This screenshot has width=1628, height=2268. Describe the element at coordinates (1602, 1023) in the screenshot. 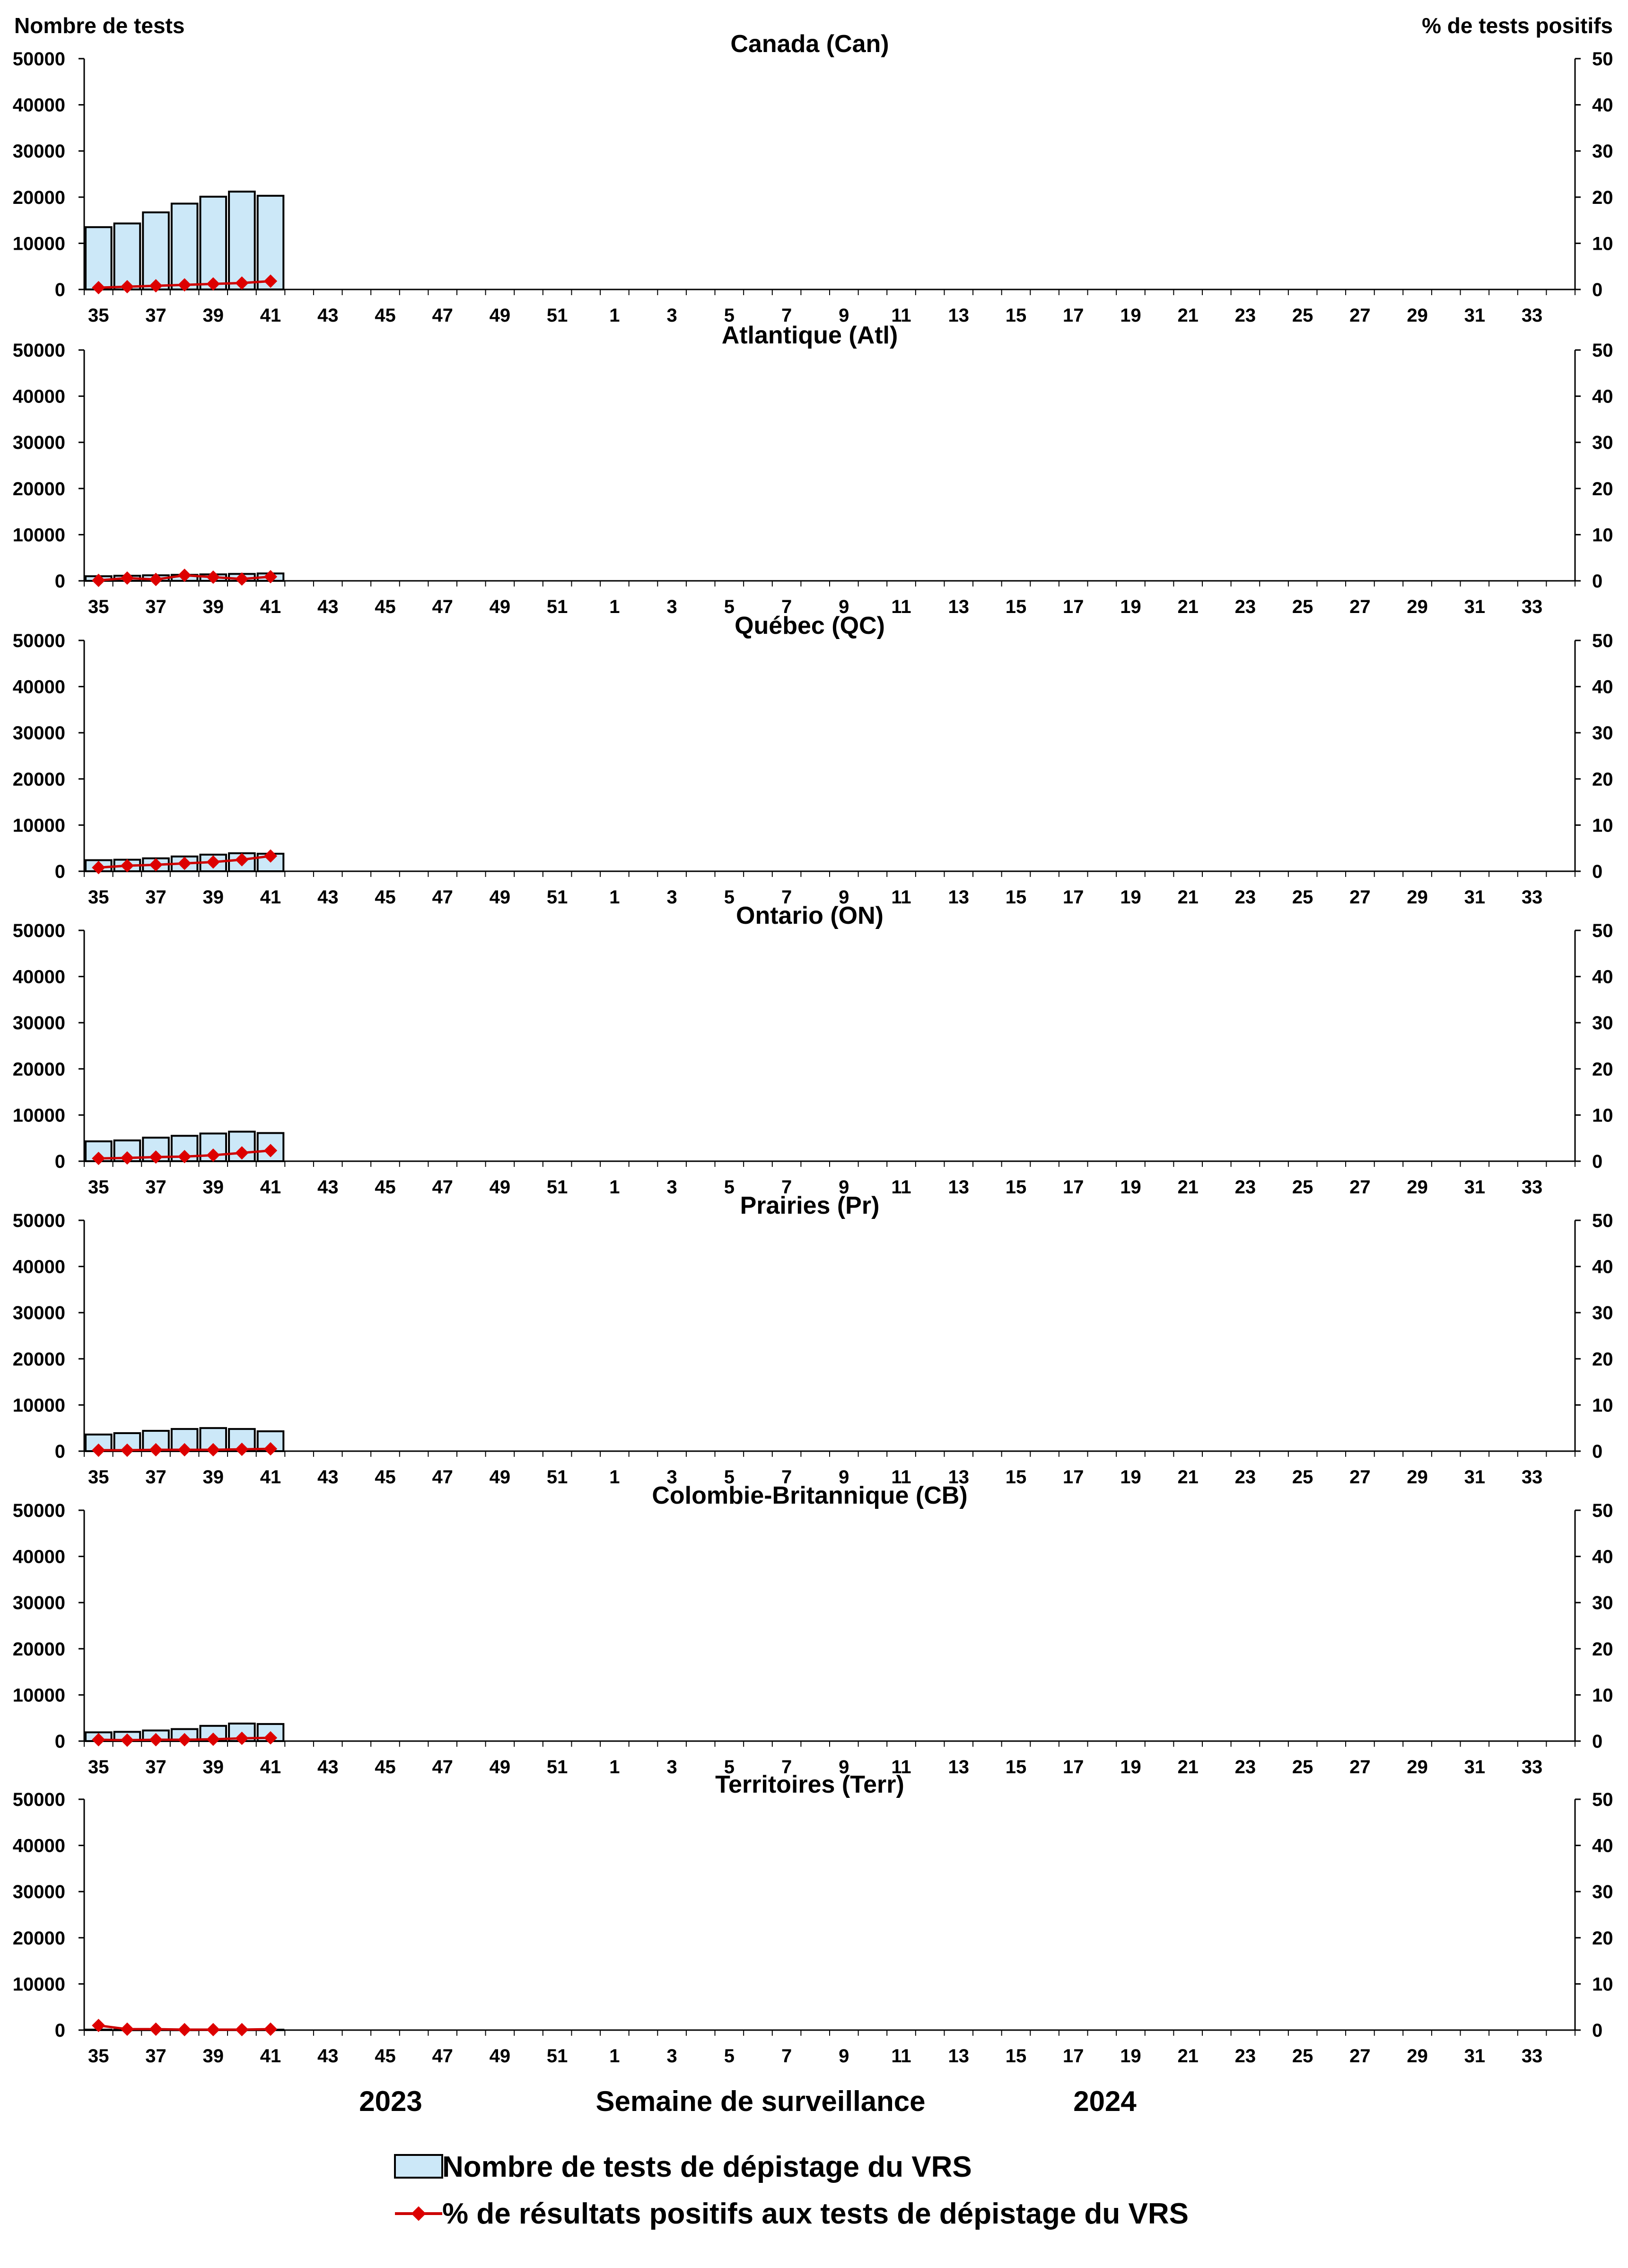

I see `y-right-tick-label: 30` at that location.